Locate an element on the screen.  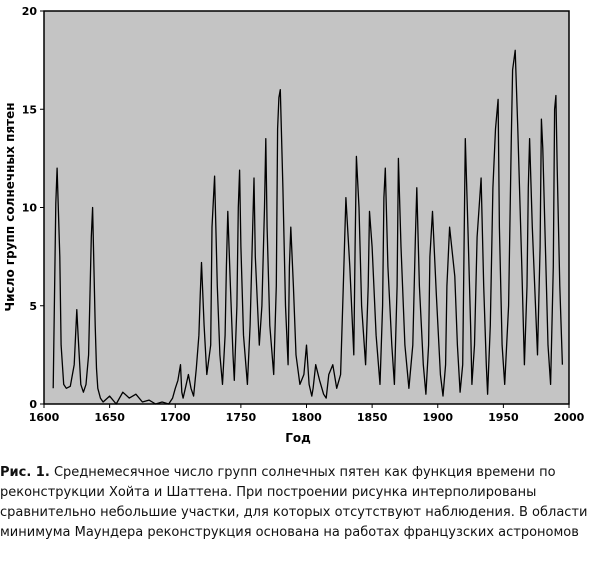
x-tick-label: 1700 is located at coordinates (175, 417).